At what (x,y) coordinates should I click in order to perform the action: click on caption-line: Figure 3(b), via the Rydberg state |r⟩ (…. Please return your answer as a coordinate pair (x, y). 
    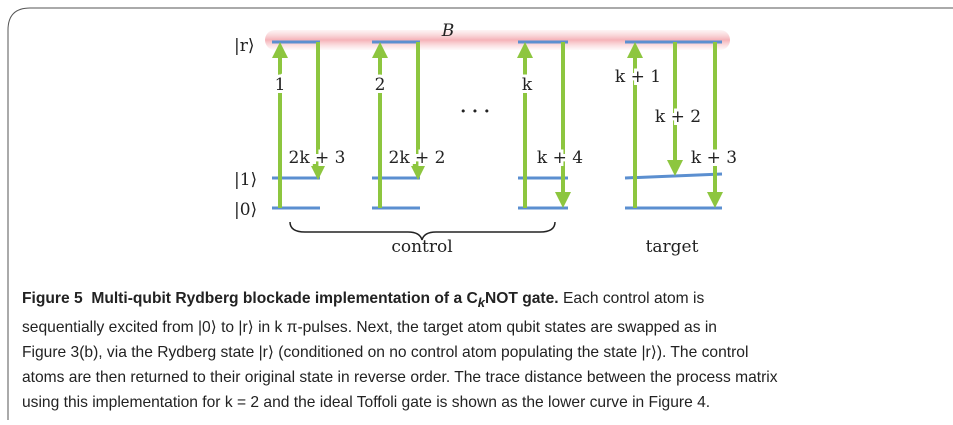
    Looking at the image, I should click on (385, 353).